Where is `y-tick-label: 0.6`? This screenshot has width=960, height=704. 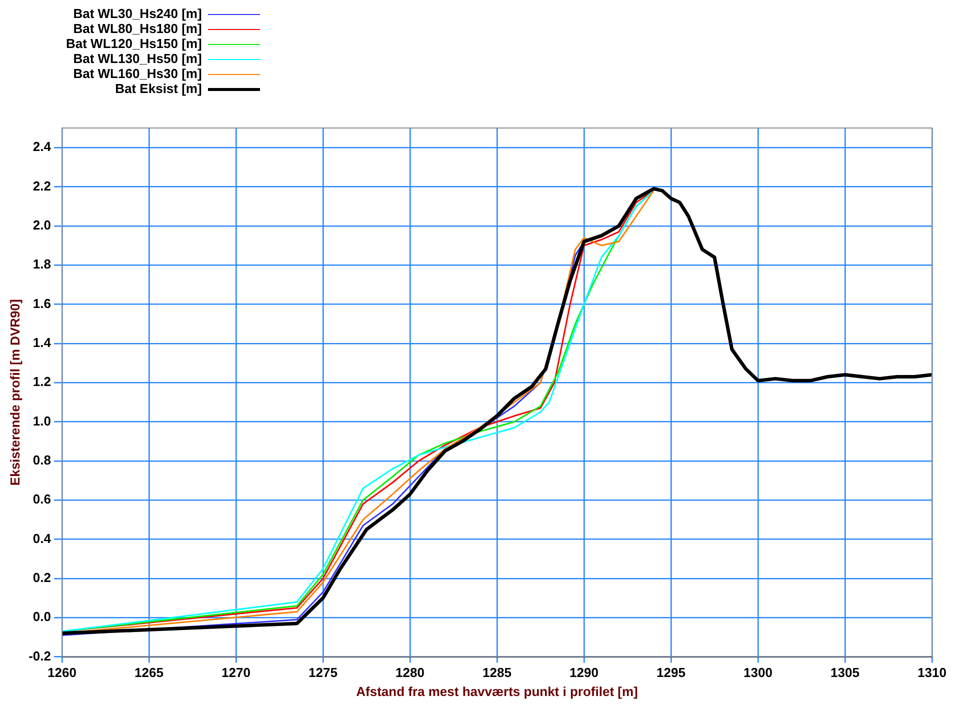 y-tick-label: 0.6 is located at coordinates (41, 499).